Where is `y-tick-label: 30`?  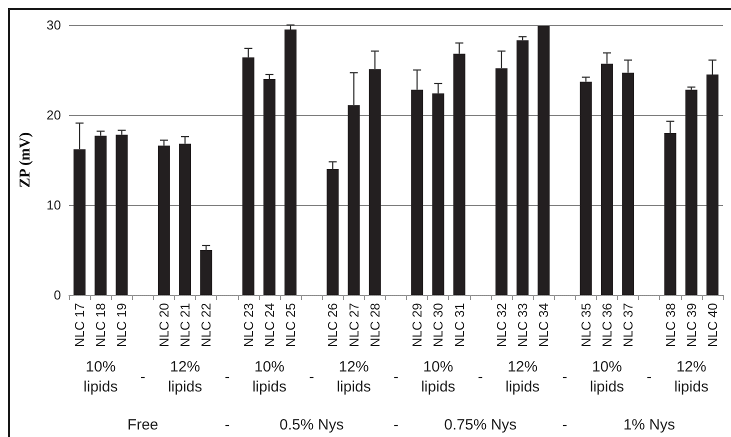
y-tick-label: 30 is located at coordinates (53, 25).